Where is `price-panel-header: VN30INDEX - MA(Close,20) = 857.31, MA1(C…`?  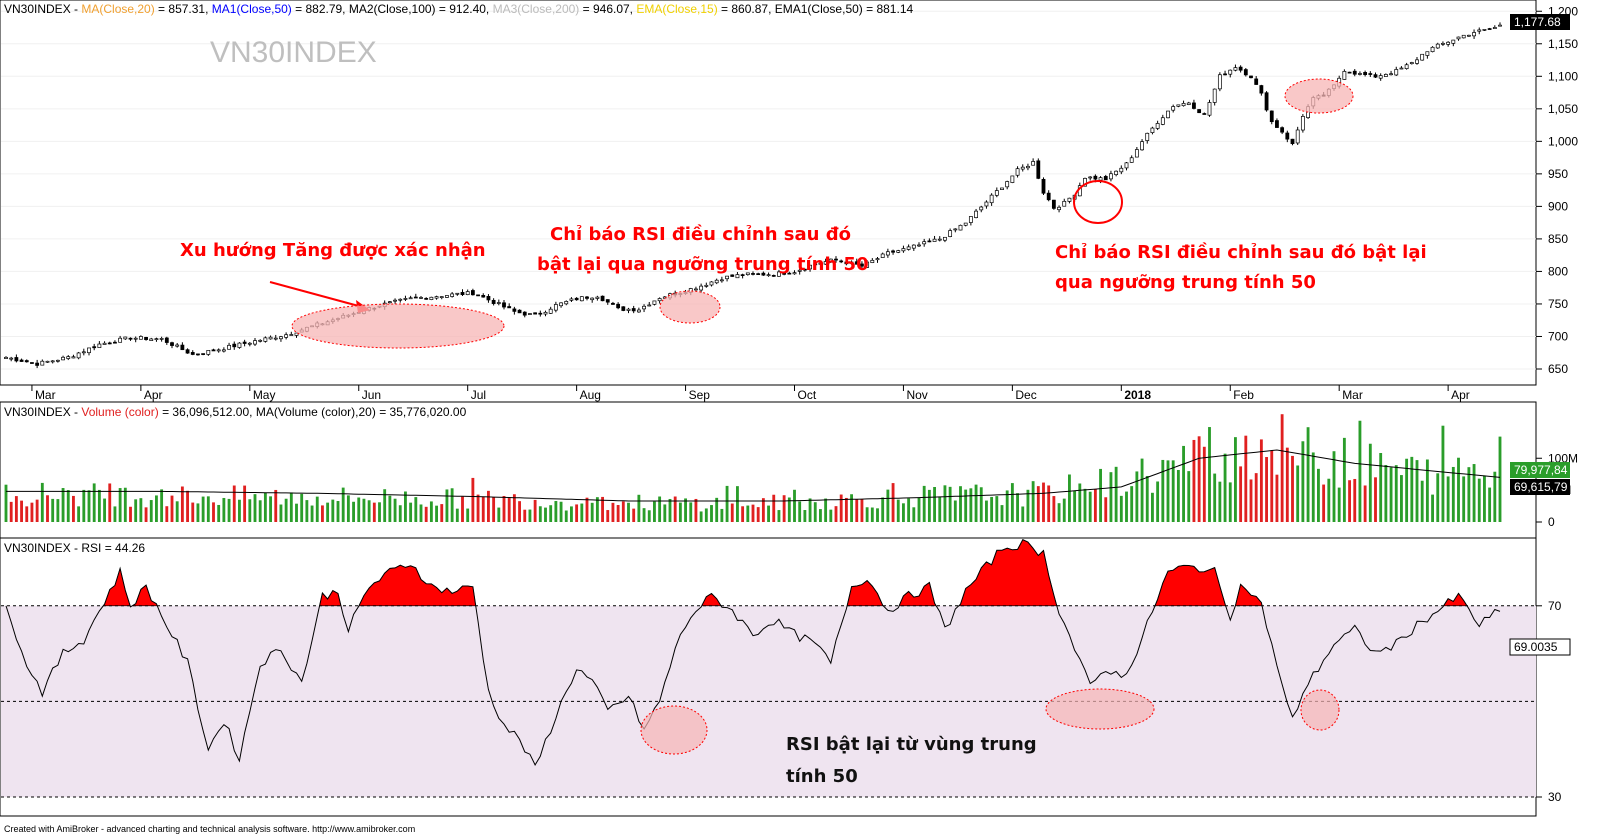 price-panel-header: VN30INDEX - MA(Close,20) = 857.31, MA1(C… is located at coordinates (458, 9).